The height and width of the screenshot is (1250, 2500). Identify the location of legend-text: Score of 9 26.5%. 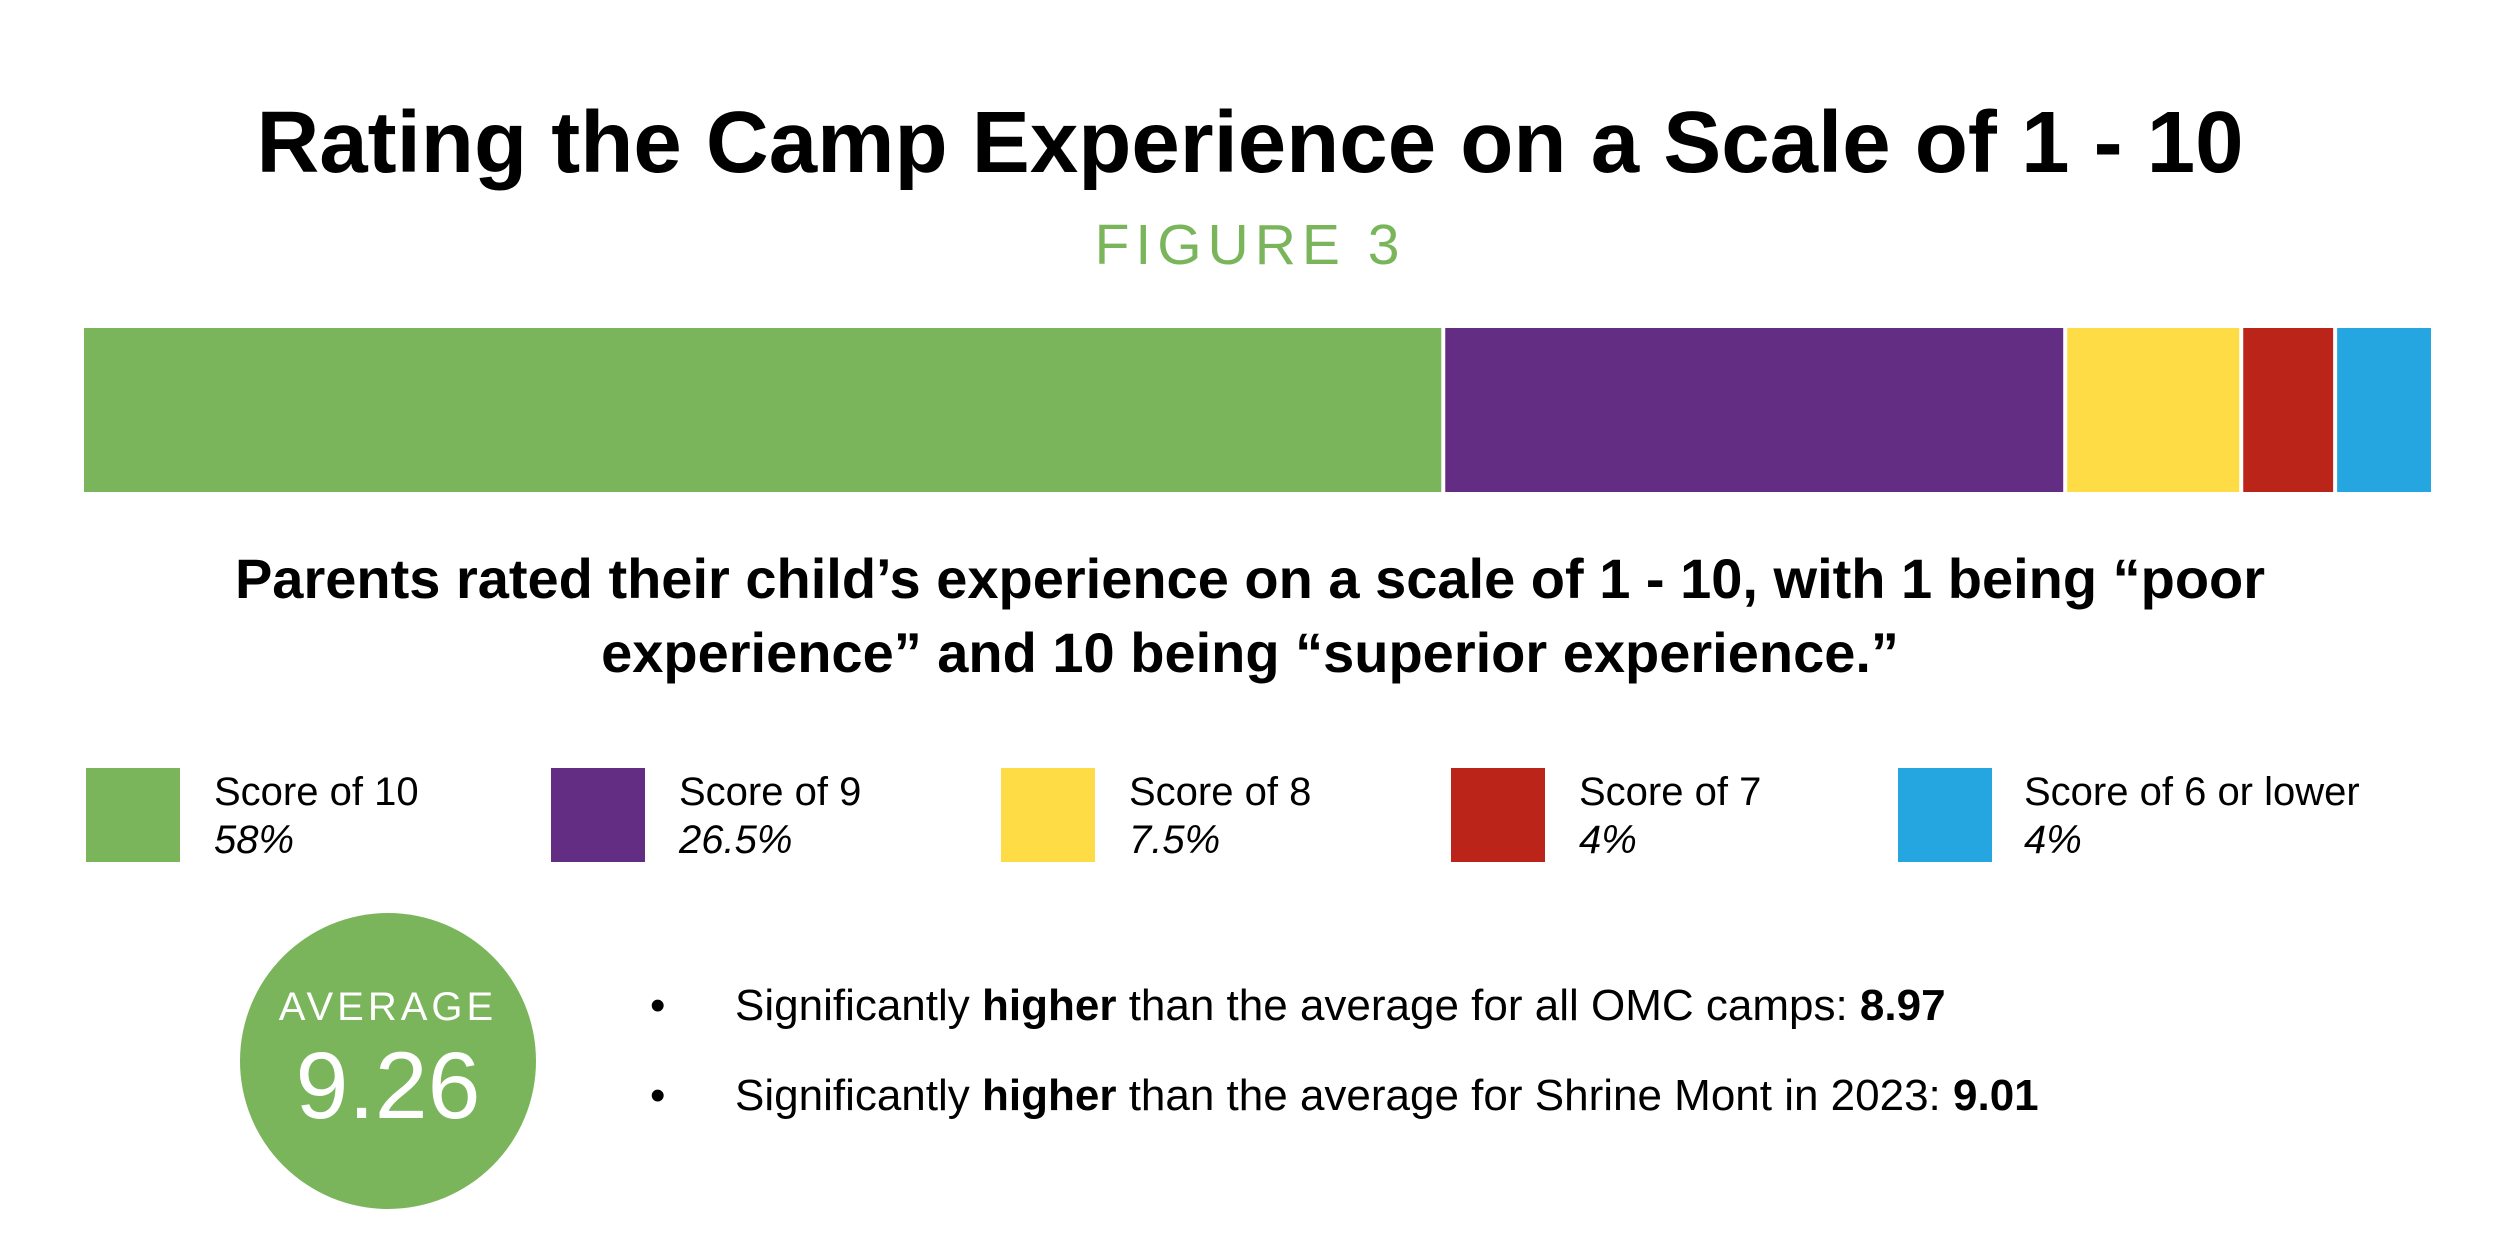
(770, 816).